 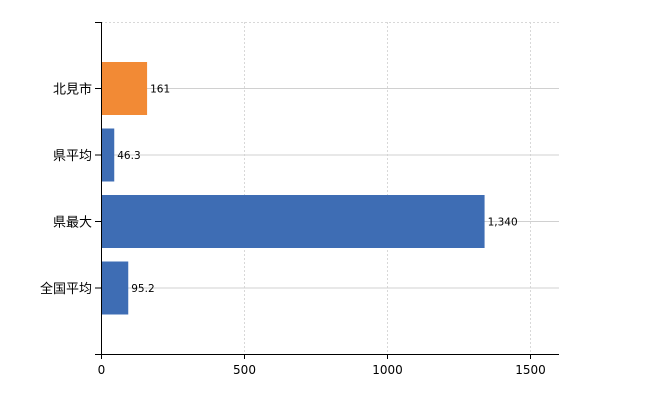 What do you see at coordinates (387, 370) in the screenshot?
I see `x-tick-label: 1000` at bounding box center [387, 370].